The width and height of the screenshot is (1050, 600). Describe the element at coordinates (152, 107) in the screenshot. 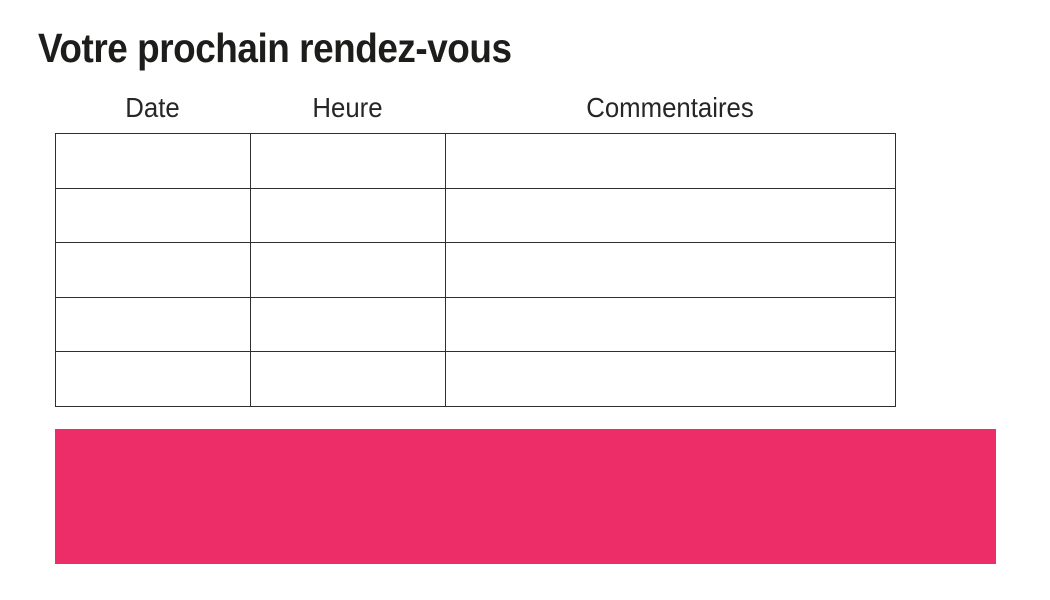

I see `column-header-date: Date` at that location.